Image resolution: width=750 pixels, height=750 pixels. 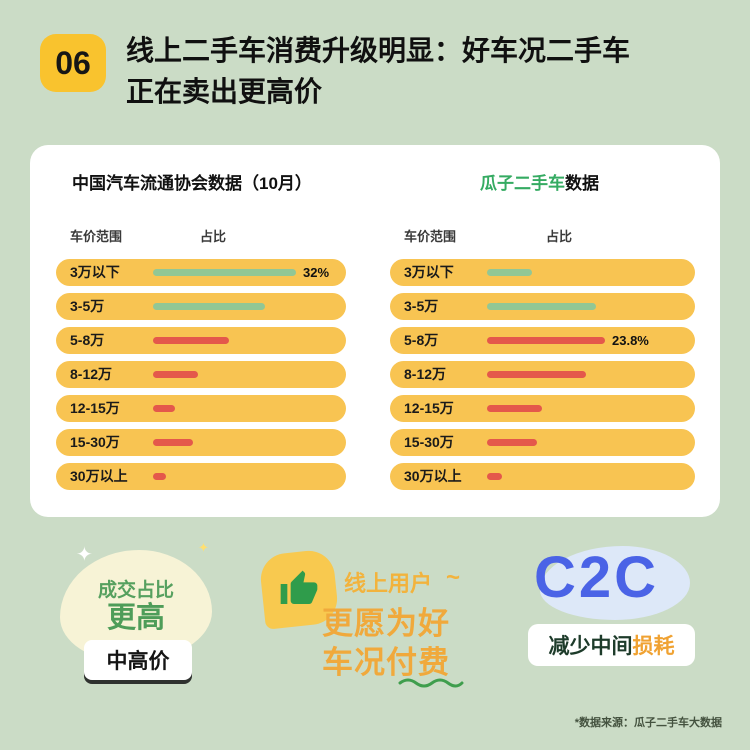 I want to click on reduce-loss-tag: 减少中间 损耗, so click(x=611, y=645).